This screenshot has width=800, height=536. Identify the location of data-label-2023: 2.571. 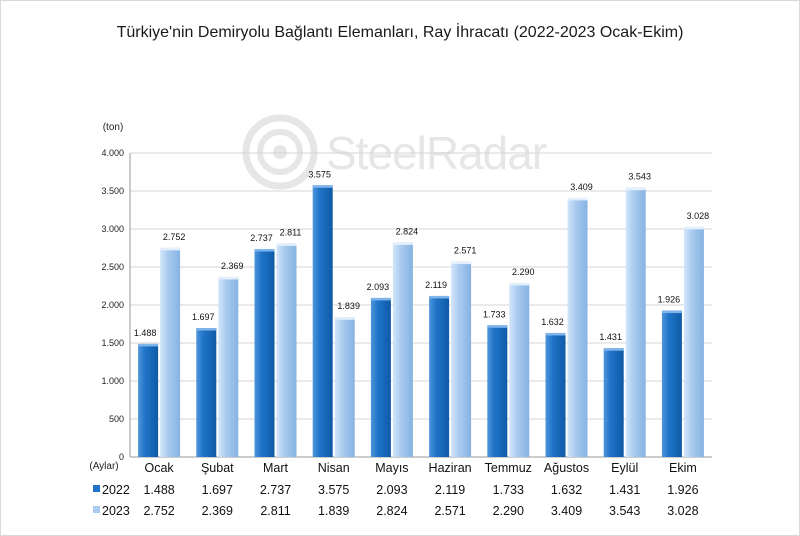
(465, 251).